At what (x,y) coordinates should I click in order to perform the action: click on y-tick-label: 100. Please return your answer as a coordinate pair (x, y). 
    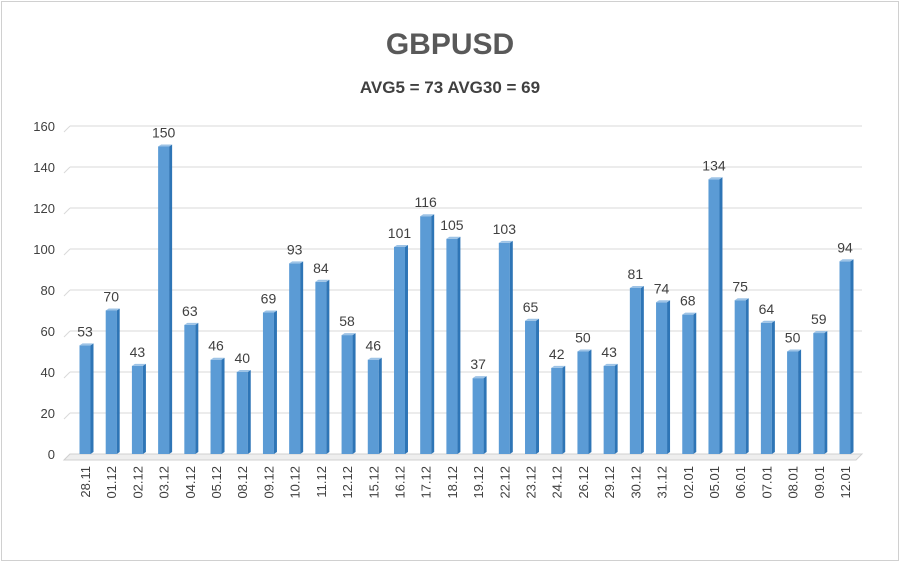
    Looking at the image, I should click on (44, 249).